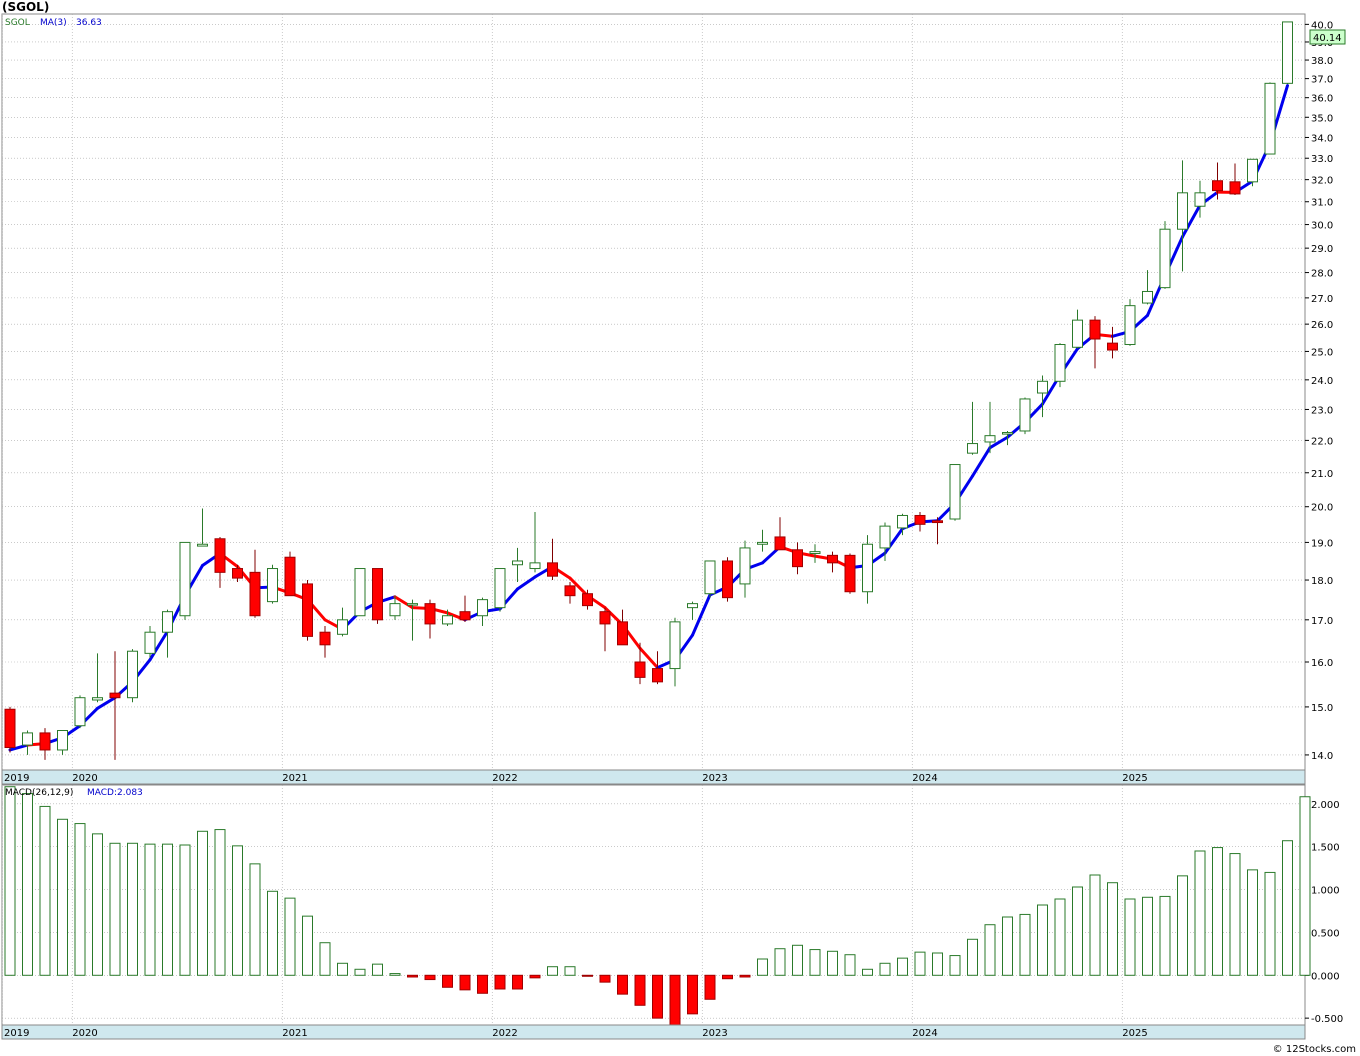 The width and height of the screenshot is (1360, 1056). What do you see at coordinates (504, 1033) in the screenshot?
I see `year-label: 2022` at bounding box center [504, 1033].